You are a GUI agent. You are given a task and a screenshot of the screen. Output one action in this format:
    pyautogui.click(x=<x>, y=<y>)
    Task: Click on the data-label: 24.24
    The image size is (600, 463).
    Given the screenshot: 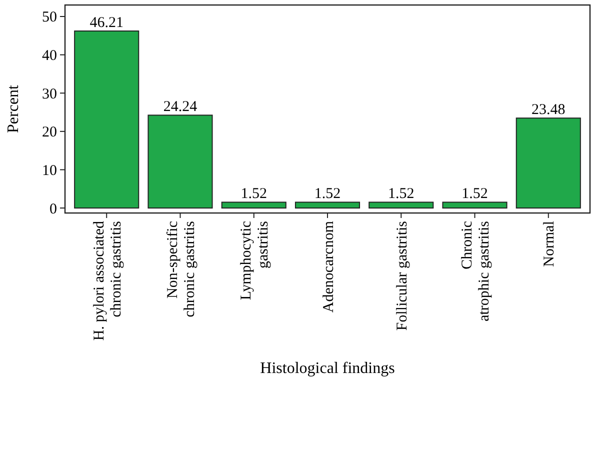 What is the action you would take?
    pyautogui.click(x=180, y=107)
    